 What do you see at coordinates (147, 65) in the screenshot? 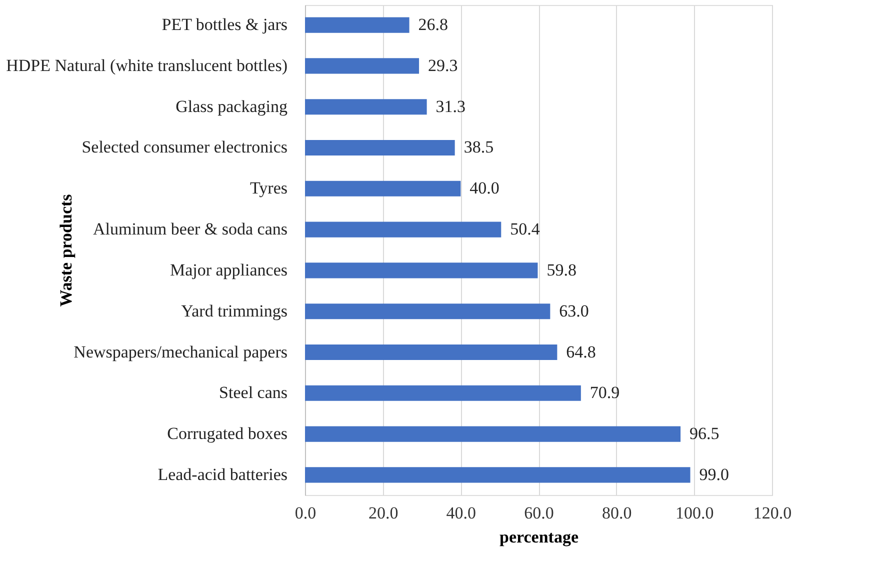
I see `y-tick-label: HDPE Natural (white translucent bottles)` at bounding box center [147, 65].